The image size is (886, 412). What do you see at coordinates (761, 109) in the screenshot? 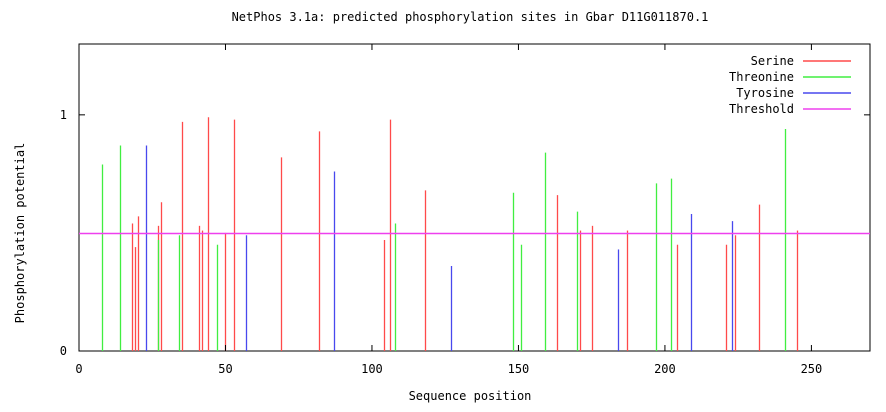
I see `legend-label-threshold: Threshold` at bounding box center [761, 109].